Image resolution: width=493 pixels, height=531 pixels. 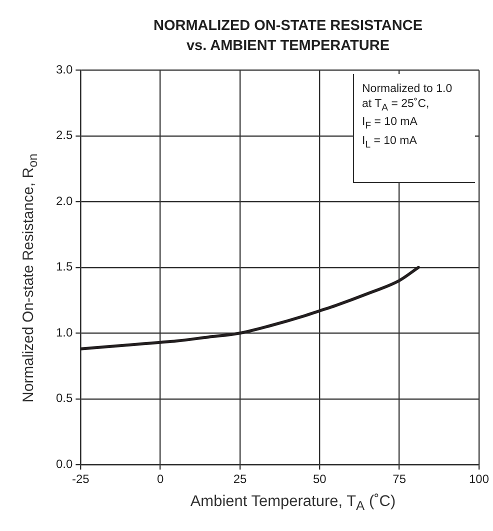 I want to click on y-tick-label: 2.5, so click(x=64, y=135).